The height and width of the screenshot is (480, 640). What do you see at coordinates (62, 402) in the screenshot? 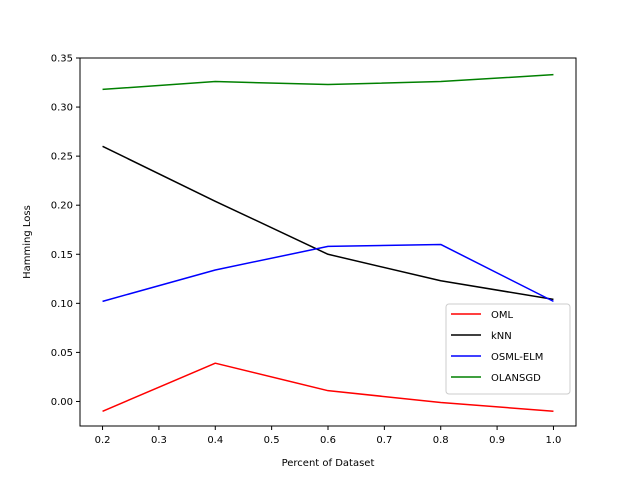
I see `y-tick-label: 0.00` at bounding box center [62, 402].